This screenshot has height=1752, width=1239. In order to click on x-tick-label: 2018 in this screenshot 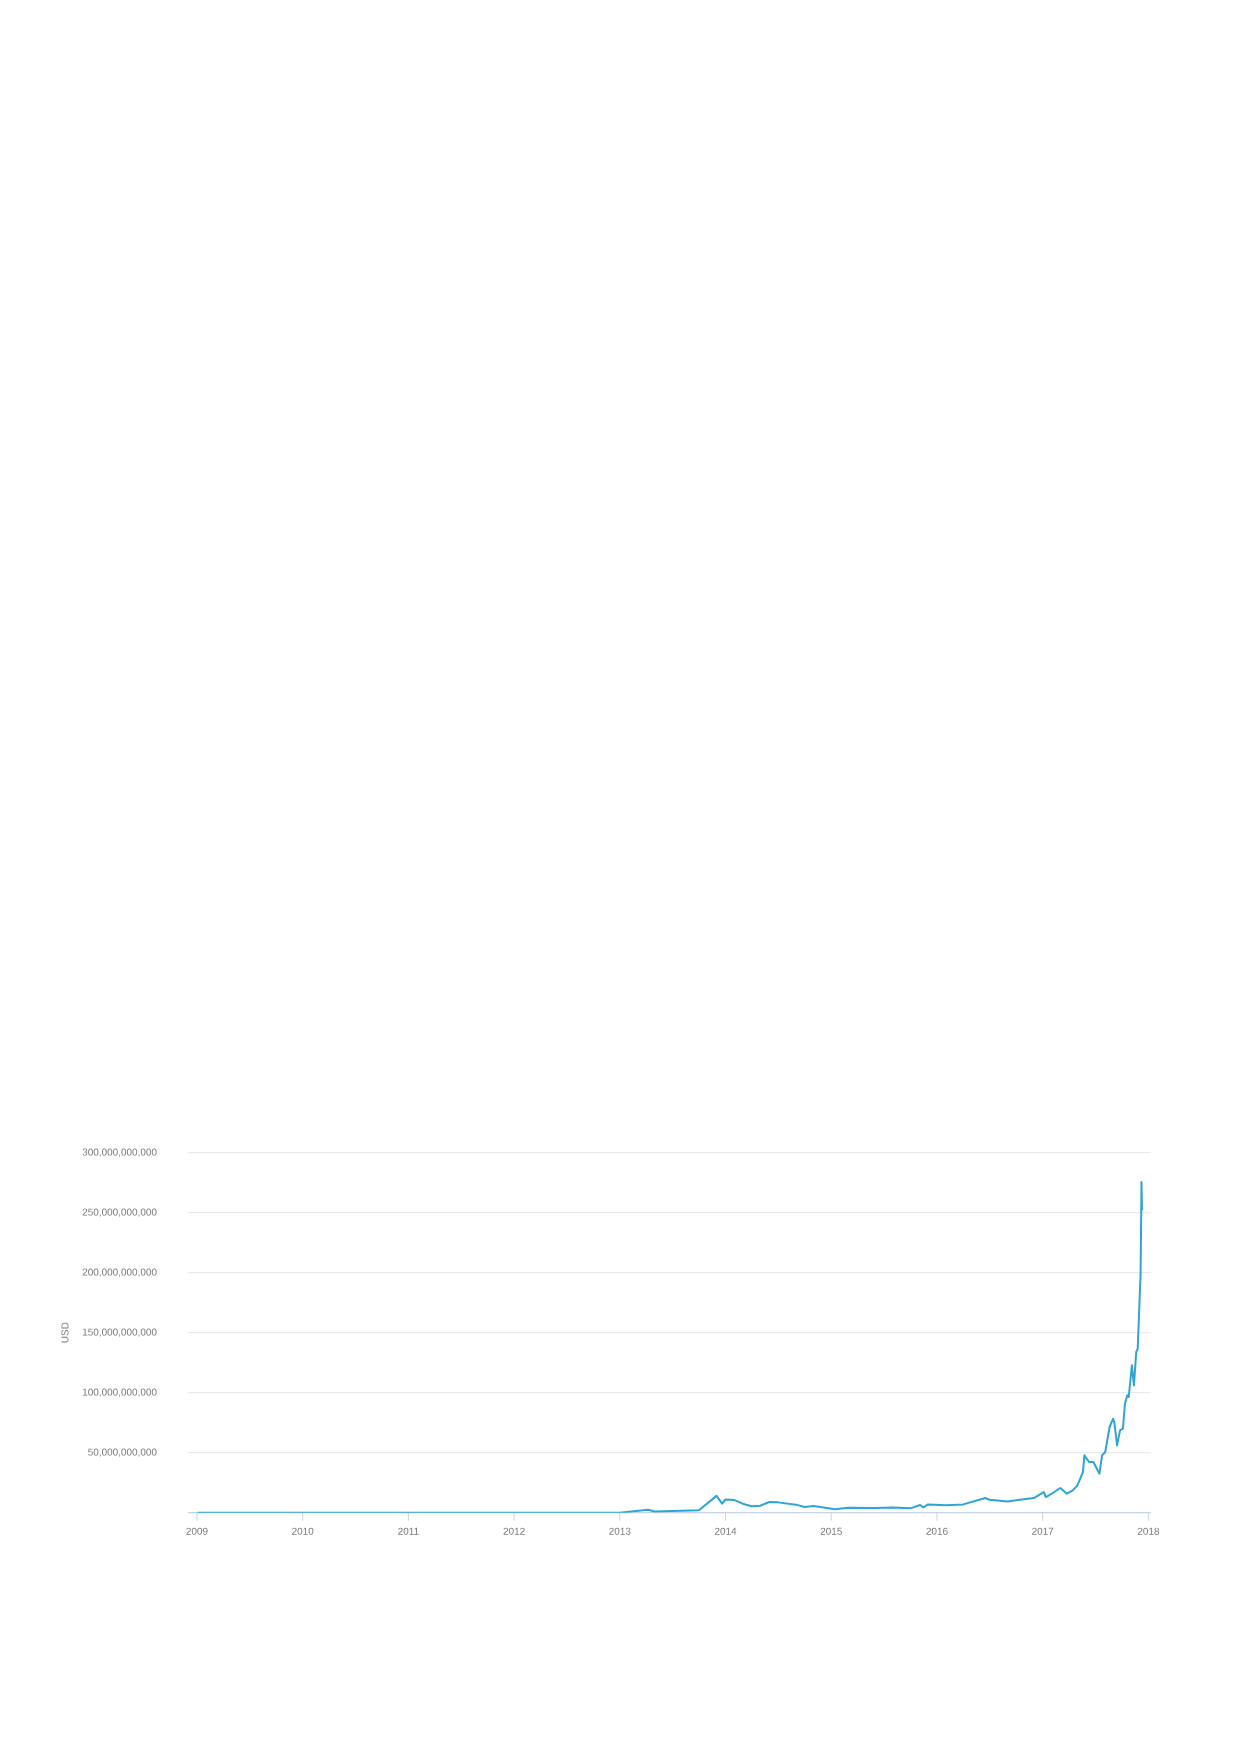, I will do `click(1148, 1531)`.